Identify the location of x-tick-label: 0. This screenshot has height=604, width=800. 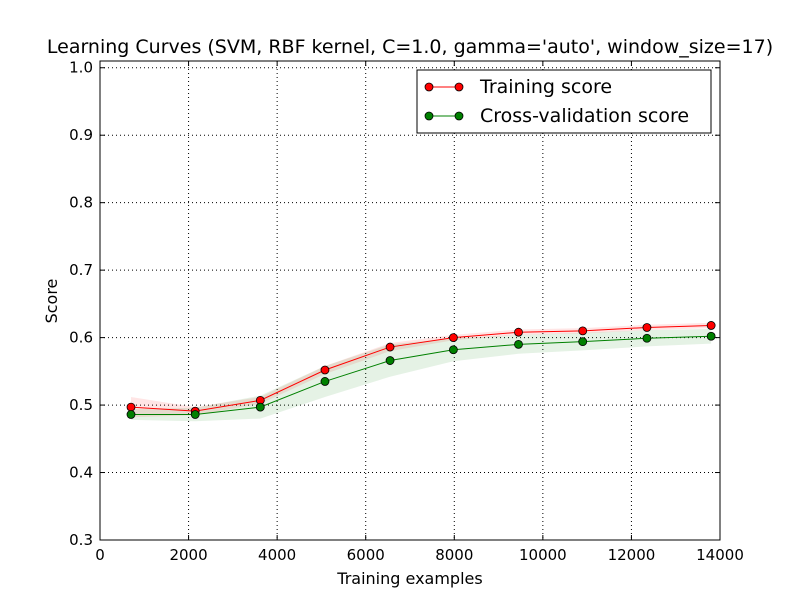
(100, 555).